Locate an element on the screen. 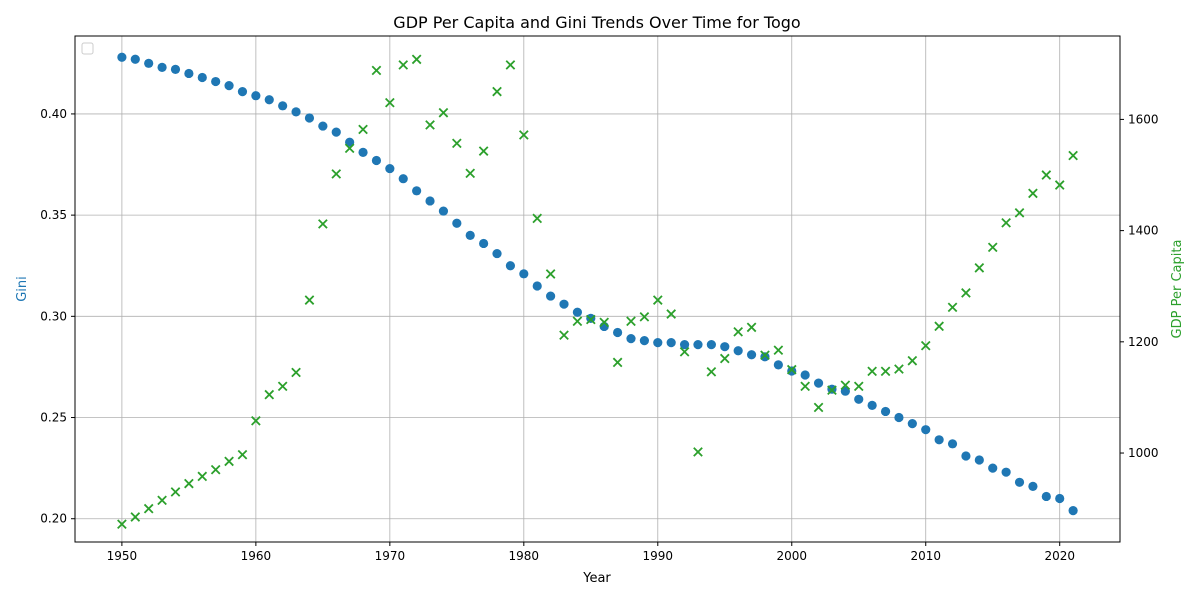 Image resolution: width=1200 pixels, height=600 pixels. legend-box is located at coordinates (87, 48).